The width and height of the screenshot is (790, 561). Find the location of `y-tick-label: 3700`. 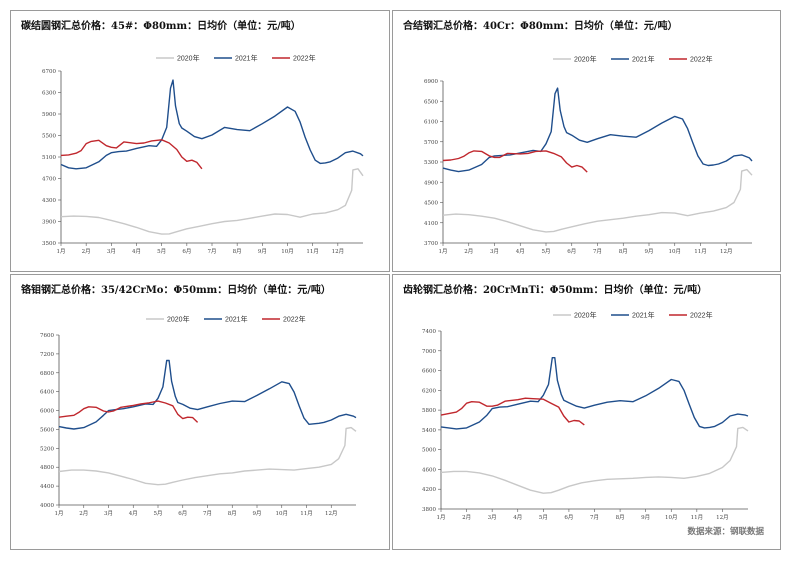

y-tick-label: 3700 is located at coordinates (431, 244).